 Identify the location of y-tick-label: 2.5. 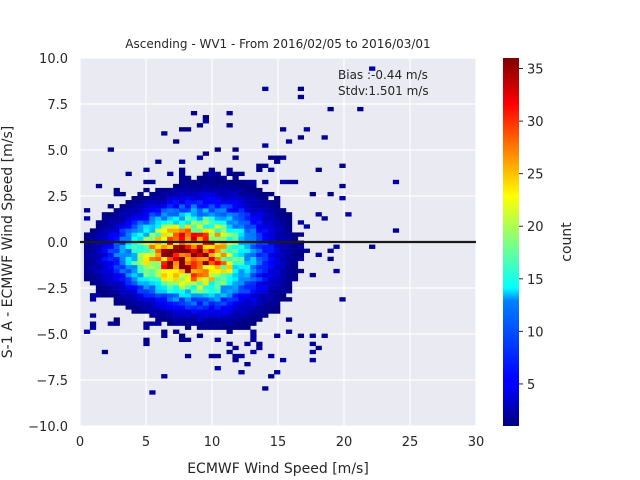
(57, 197).